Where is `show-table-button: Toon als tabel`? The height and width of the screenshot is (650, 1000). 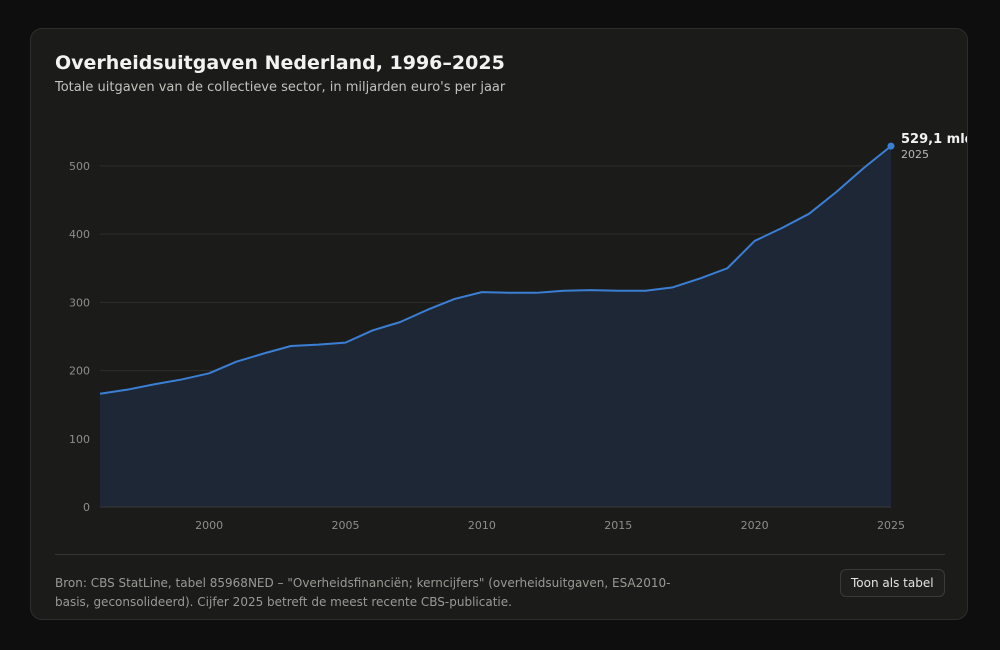
show-table-button: Toon als tabel is located at coordinates (892, 583).